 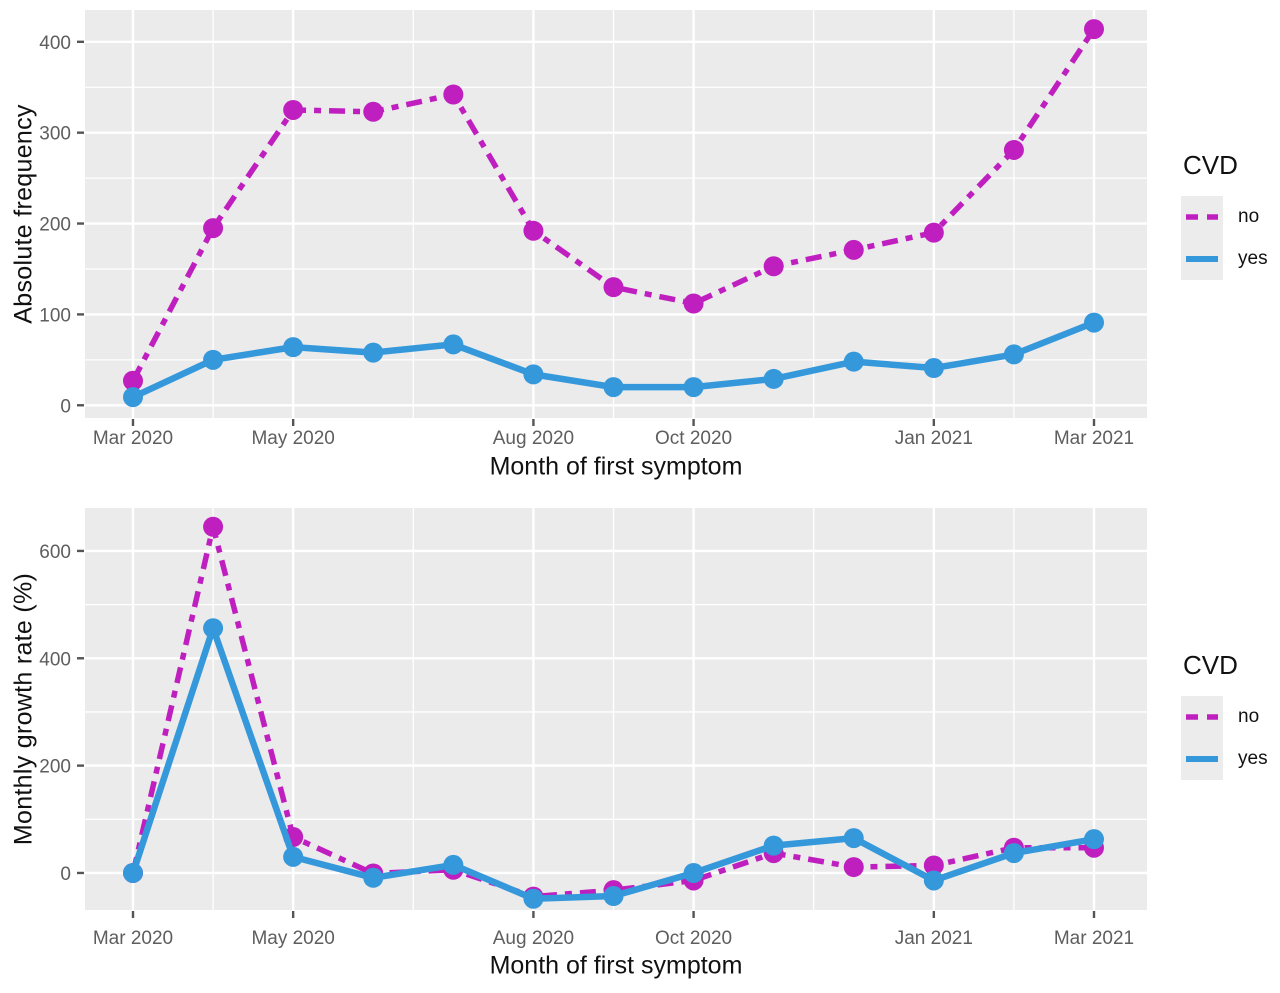 I want to click on y-tick-label: 300, so click(x=55, y=134).